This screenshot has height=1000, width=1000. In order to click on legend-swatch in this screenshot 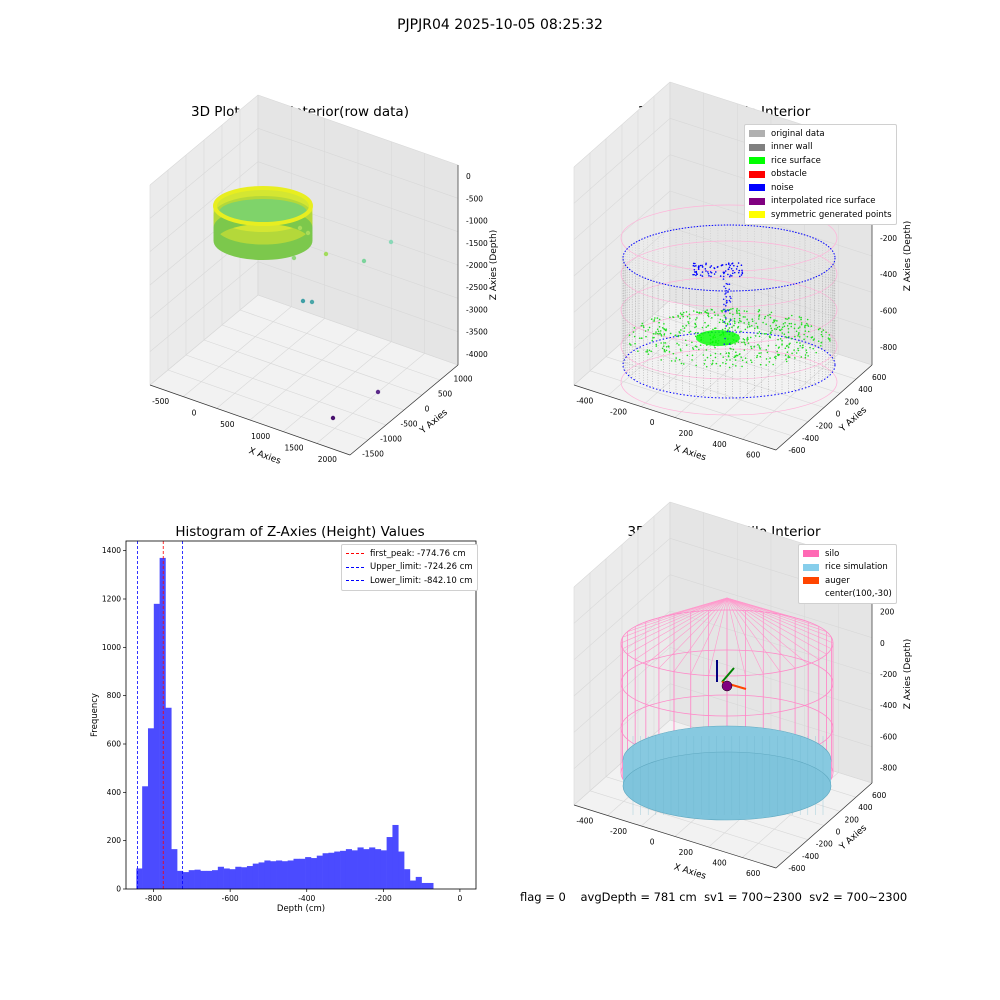, I will do `click(757, 174)`.